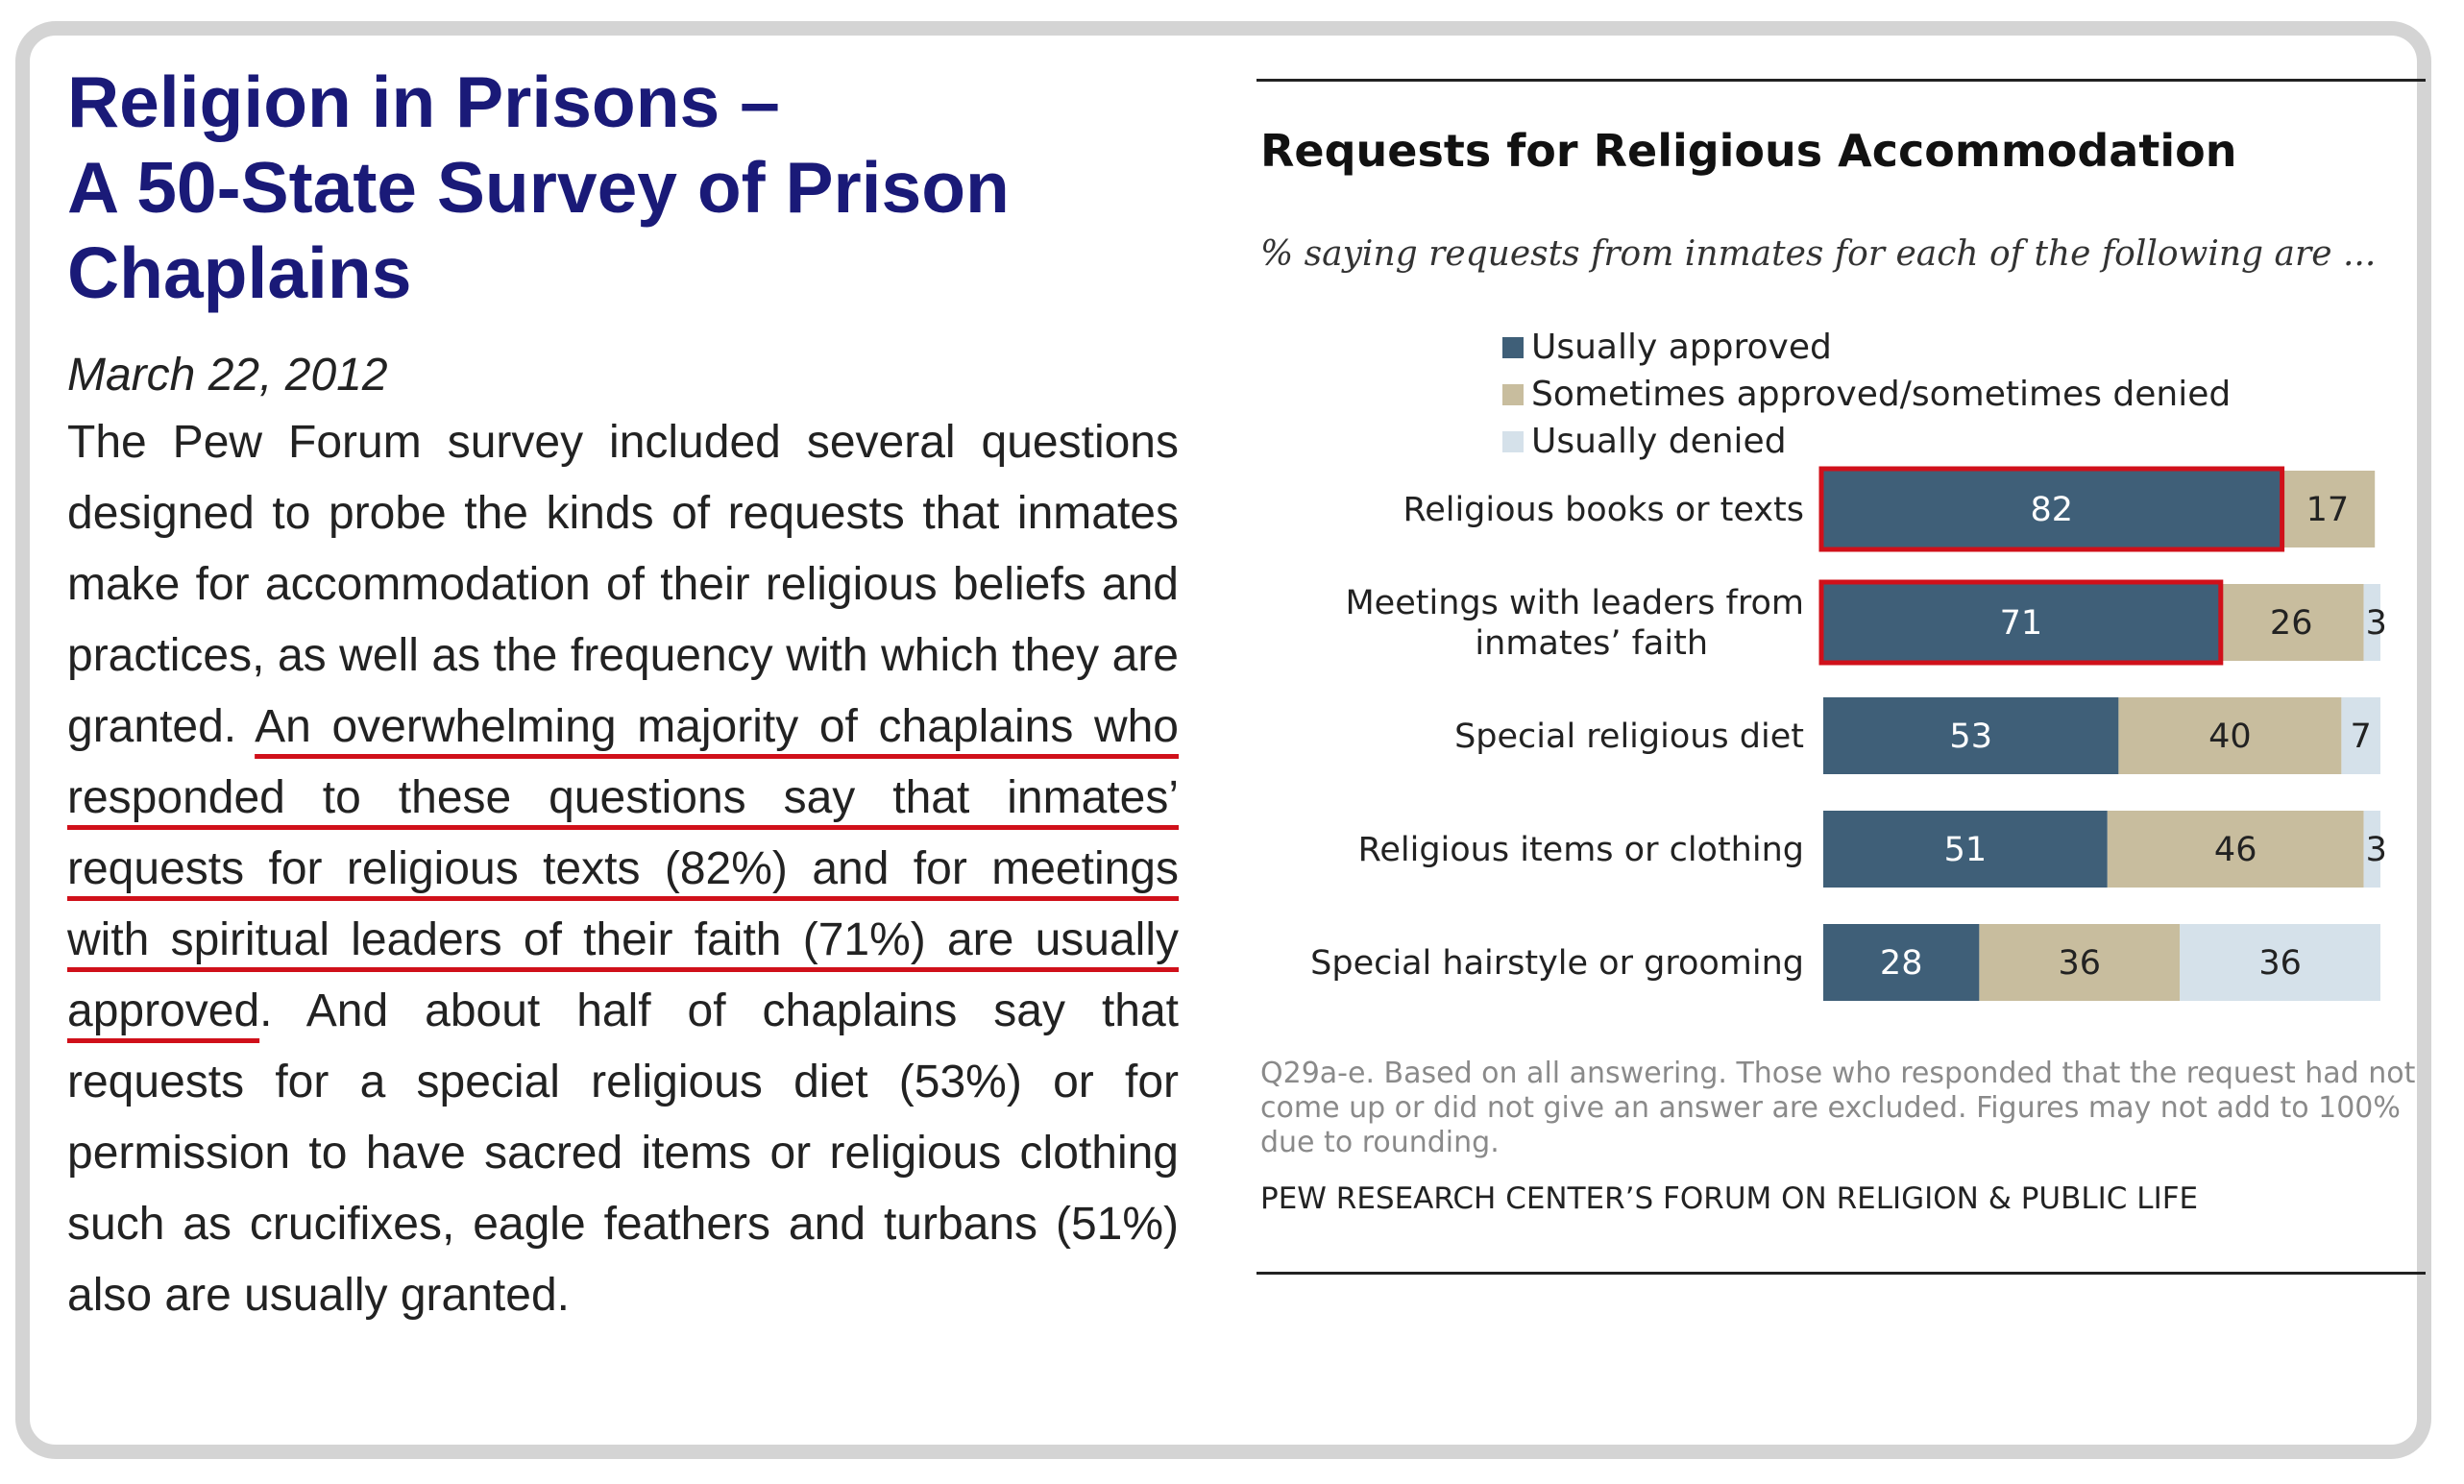 The width and height of the screenshot is (2464, 1484). What do you see at coordinates (1557, 963) in the screenshot?
I see `category-label: Special hairstyle or grooming` at bounding box center [1557, 963].